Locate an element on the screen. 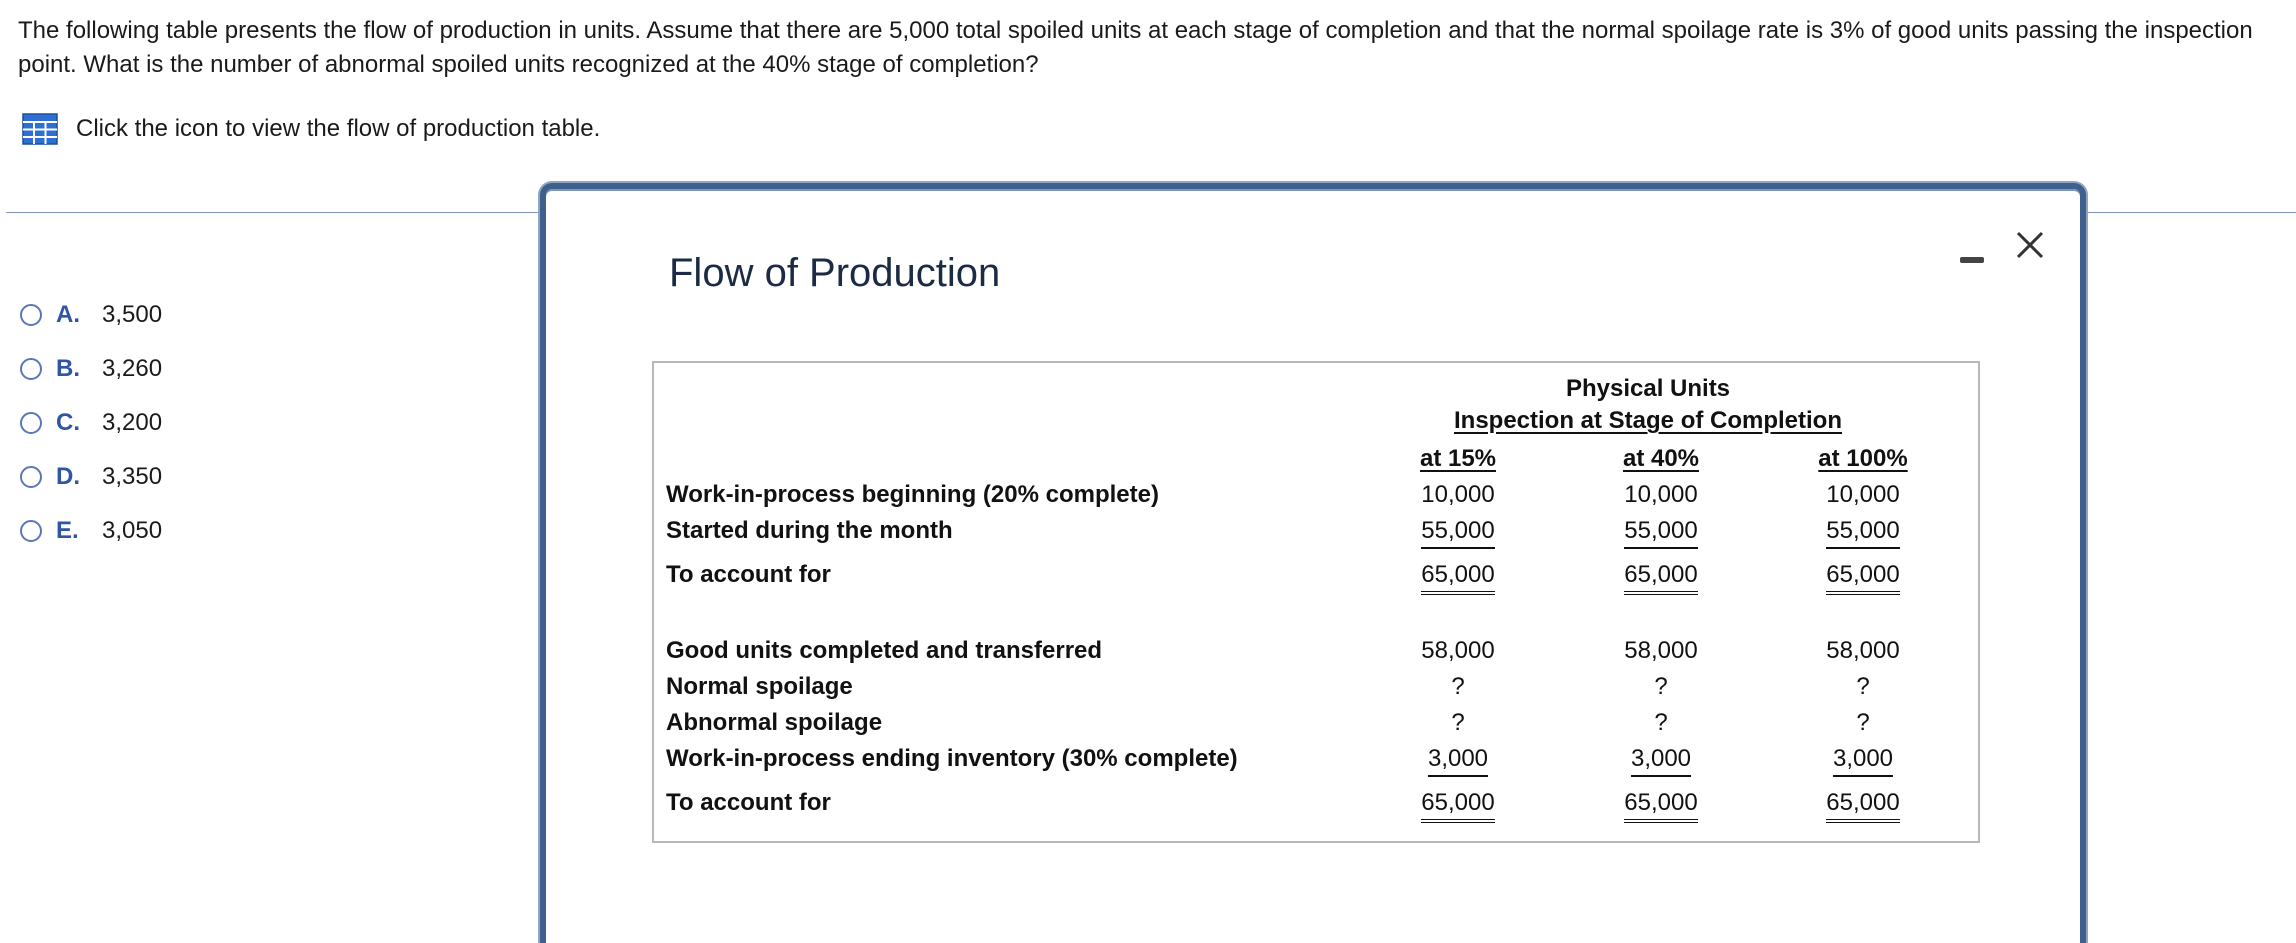 The height and width of the screenshot is (943, 2296). table-header-physical-units: Physical Units is located at coordinates (1648, 388).